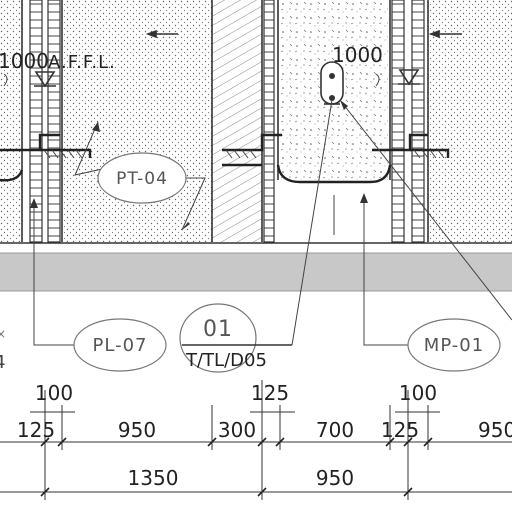 This screenshot has width=512, height=517. I want to click on tap-fitting, so click(332, 83).